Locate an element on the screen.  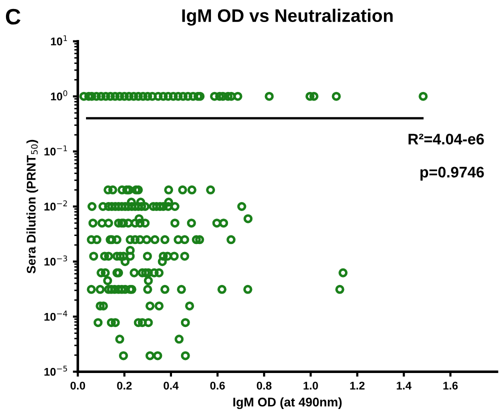
y-tick-label: 10$^{−1}$ is located at coordinates (55, 150).